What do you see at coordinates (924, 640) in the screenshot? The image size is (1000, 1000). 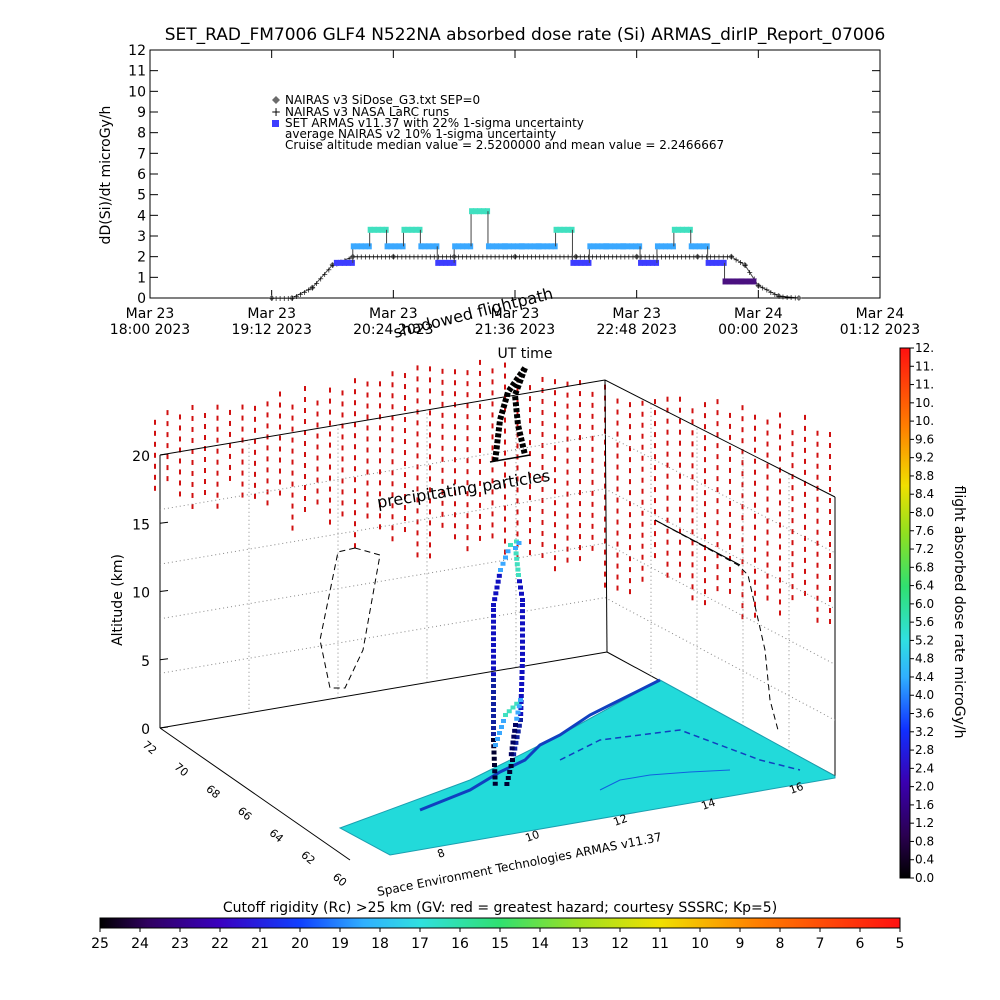 I see `dose-rate-tick-label: 5.2` at bounding box center [924, 640].